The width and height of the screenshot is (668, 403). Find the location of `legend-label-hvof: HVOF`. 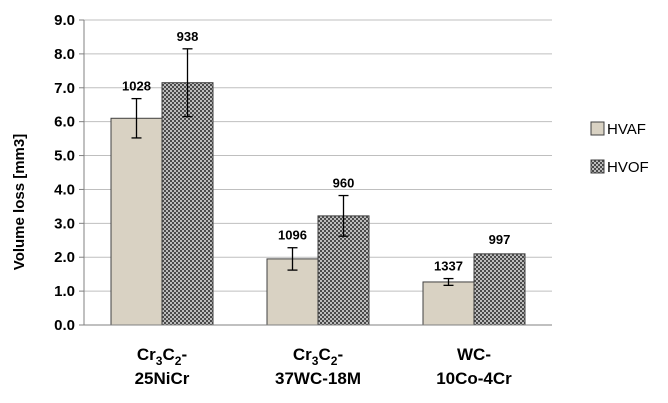

legend-label-hvof: HVOF is located at coordinates (628, 167).